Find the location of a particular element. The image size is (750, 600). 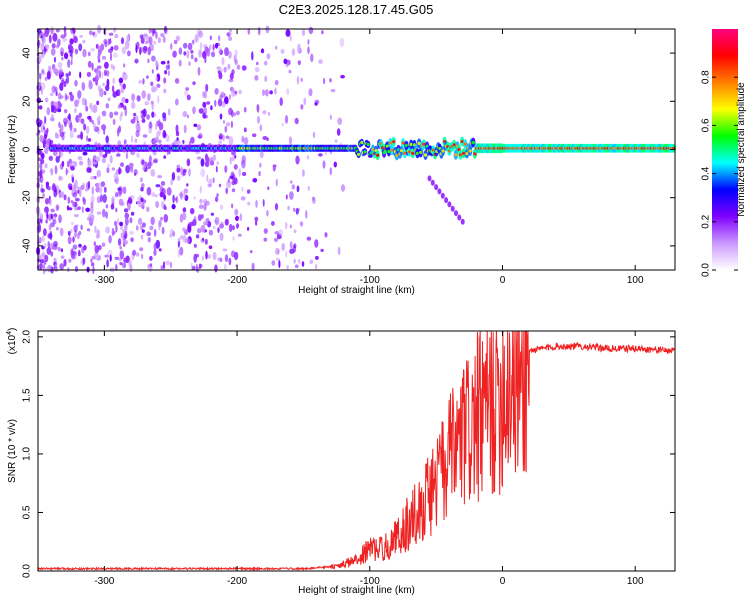

y-tick-label: 0 is located at coordinates (27, 149).